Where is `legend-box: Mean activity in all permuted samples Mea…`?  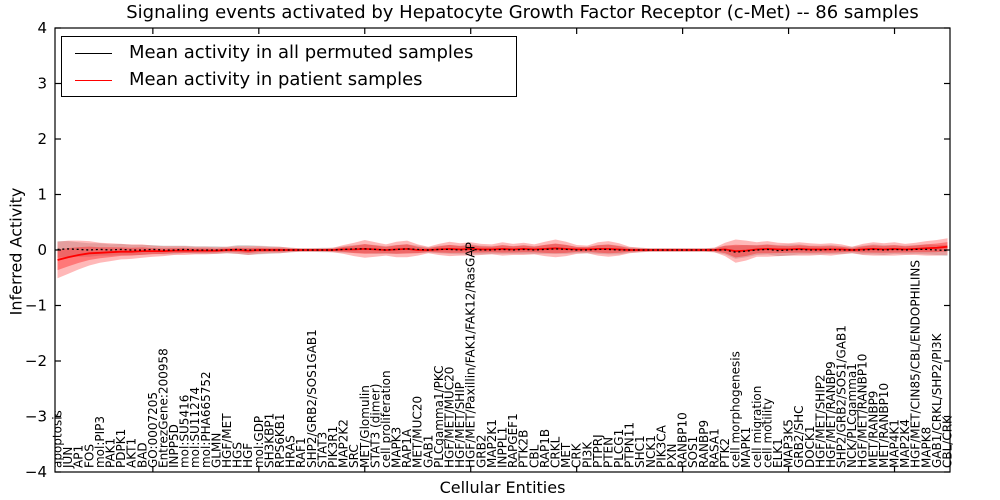 legend-box: Mean activity in all permuted samples Mea… is located at coordinates (289, 66).